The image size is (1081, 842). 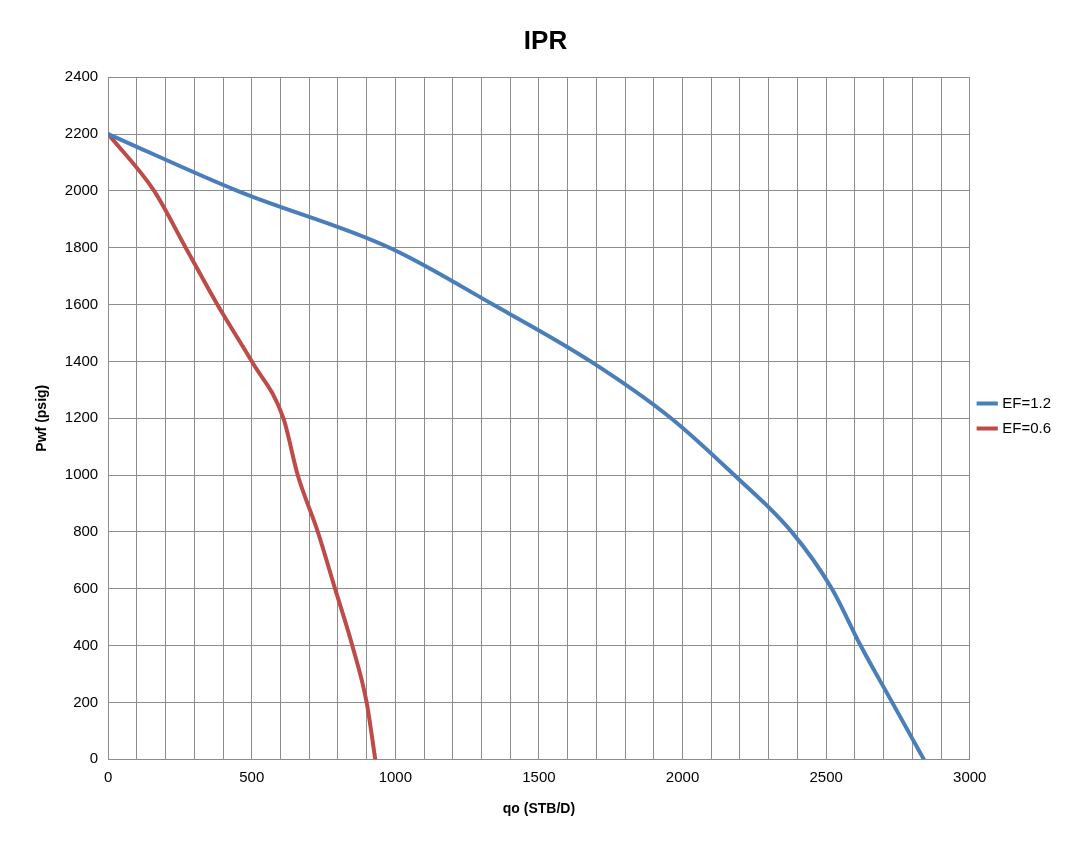 I want to click on y-tick-label: 800, so click(x=86, y=531).